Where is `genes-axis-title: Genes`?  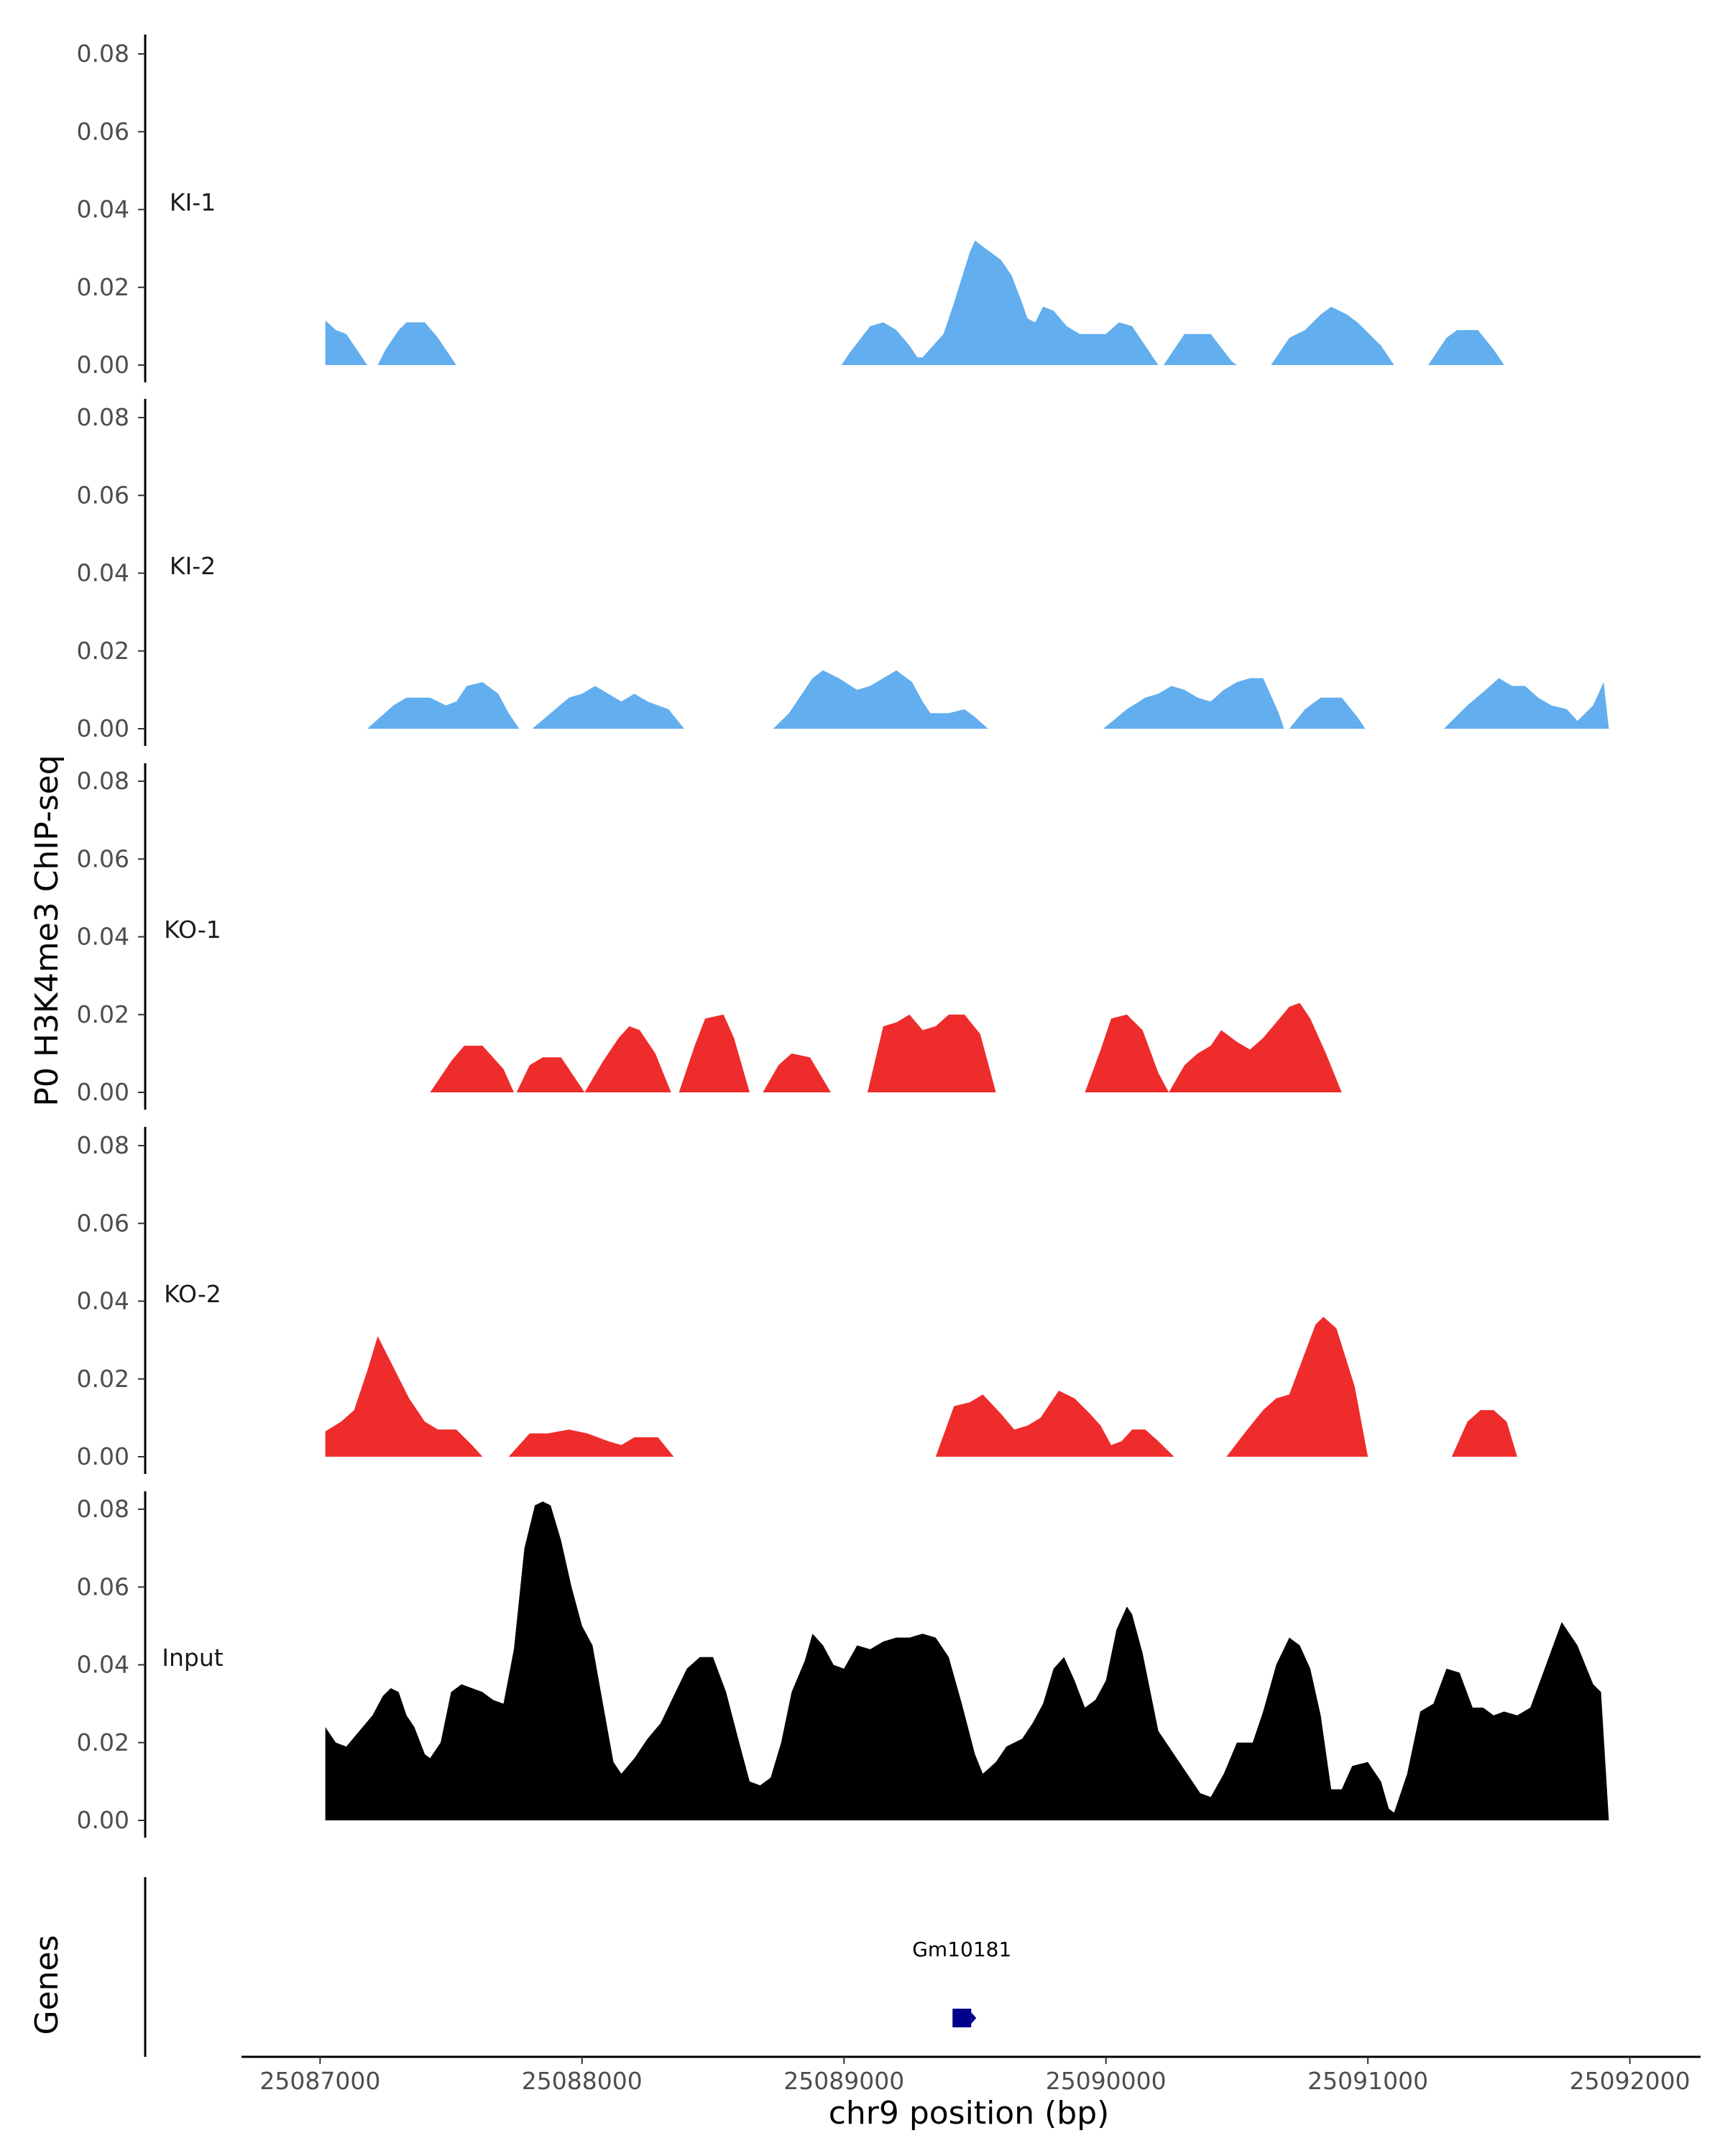
genes-axis-title: Genes is located at coordinates (47, 1985).